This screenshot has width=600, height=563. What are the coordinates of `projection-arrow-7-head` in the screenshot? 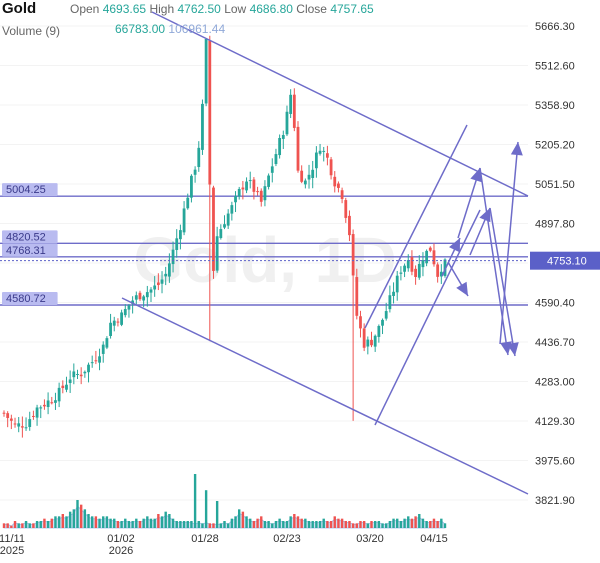 It's located at (516, 149).